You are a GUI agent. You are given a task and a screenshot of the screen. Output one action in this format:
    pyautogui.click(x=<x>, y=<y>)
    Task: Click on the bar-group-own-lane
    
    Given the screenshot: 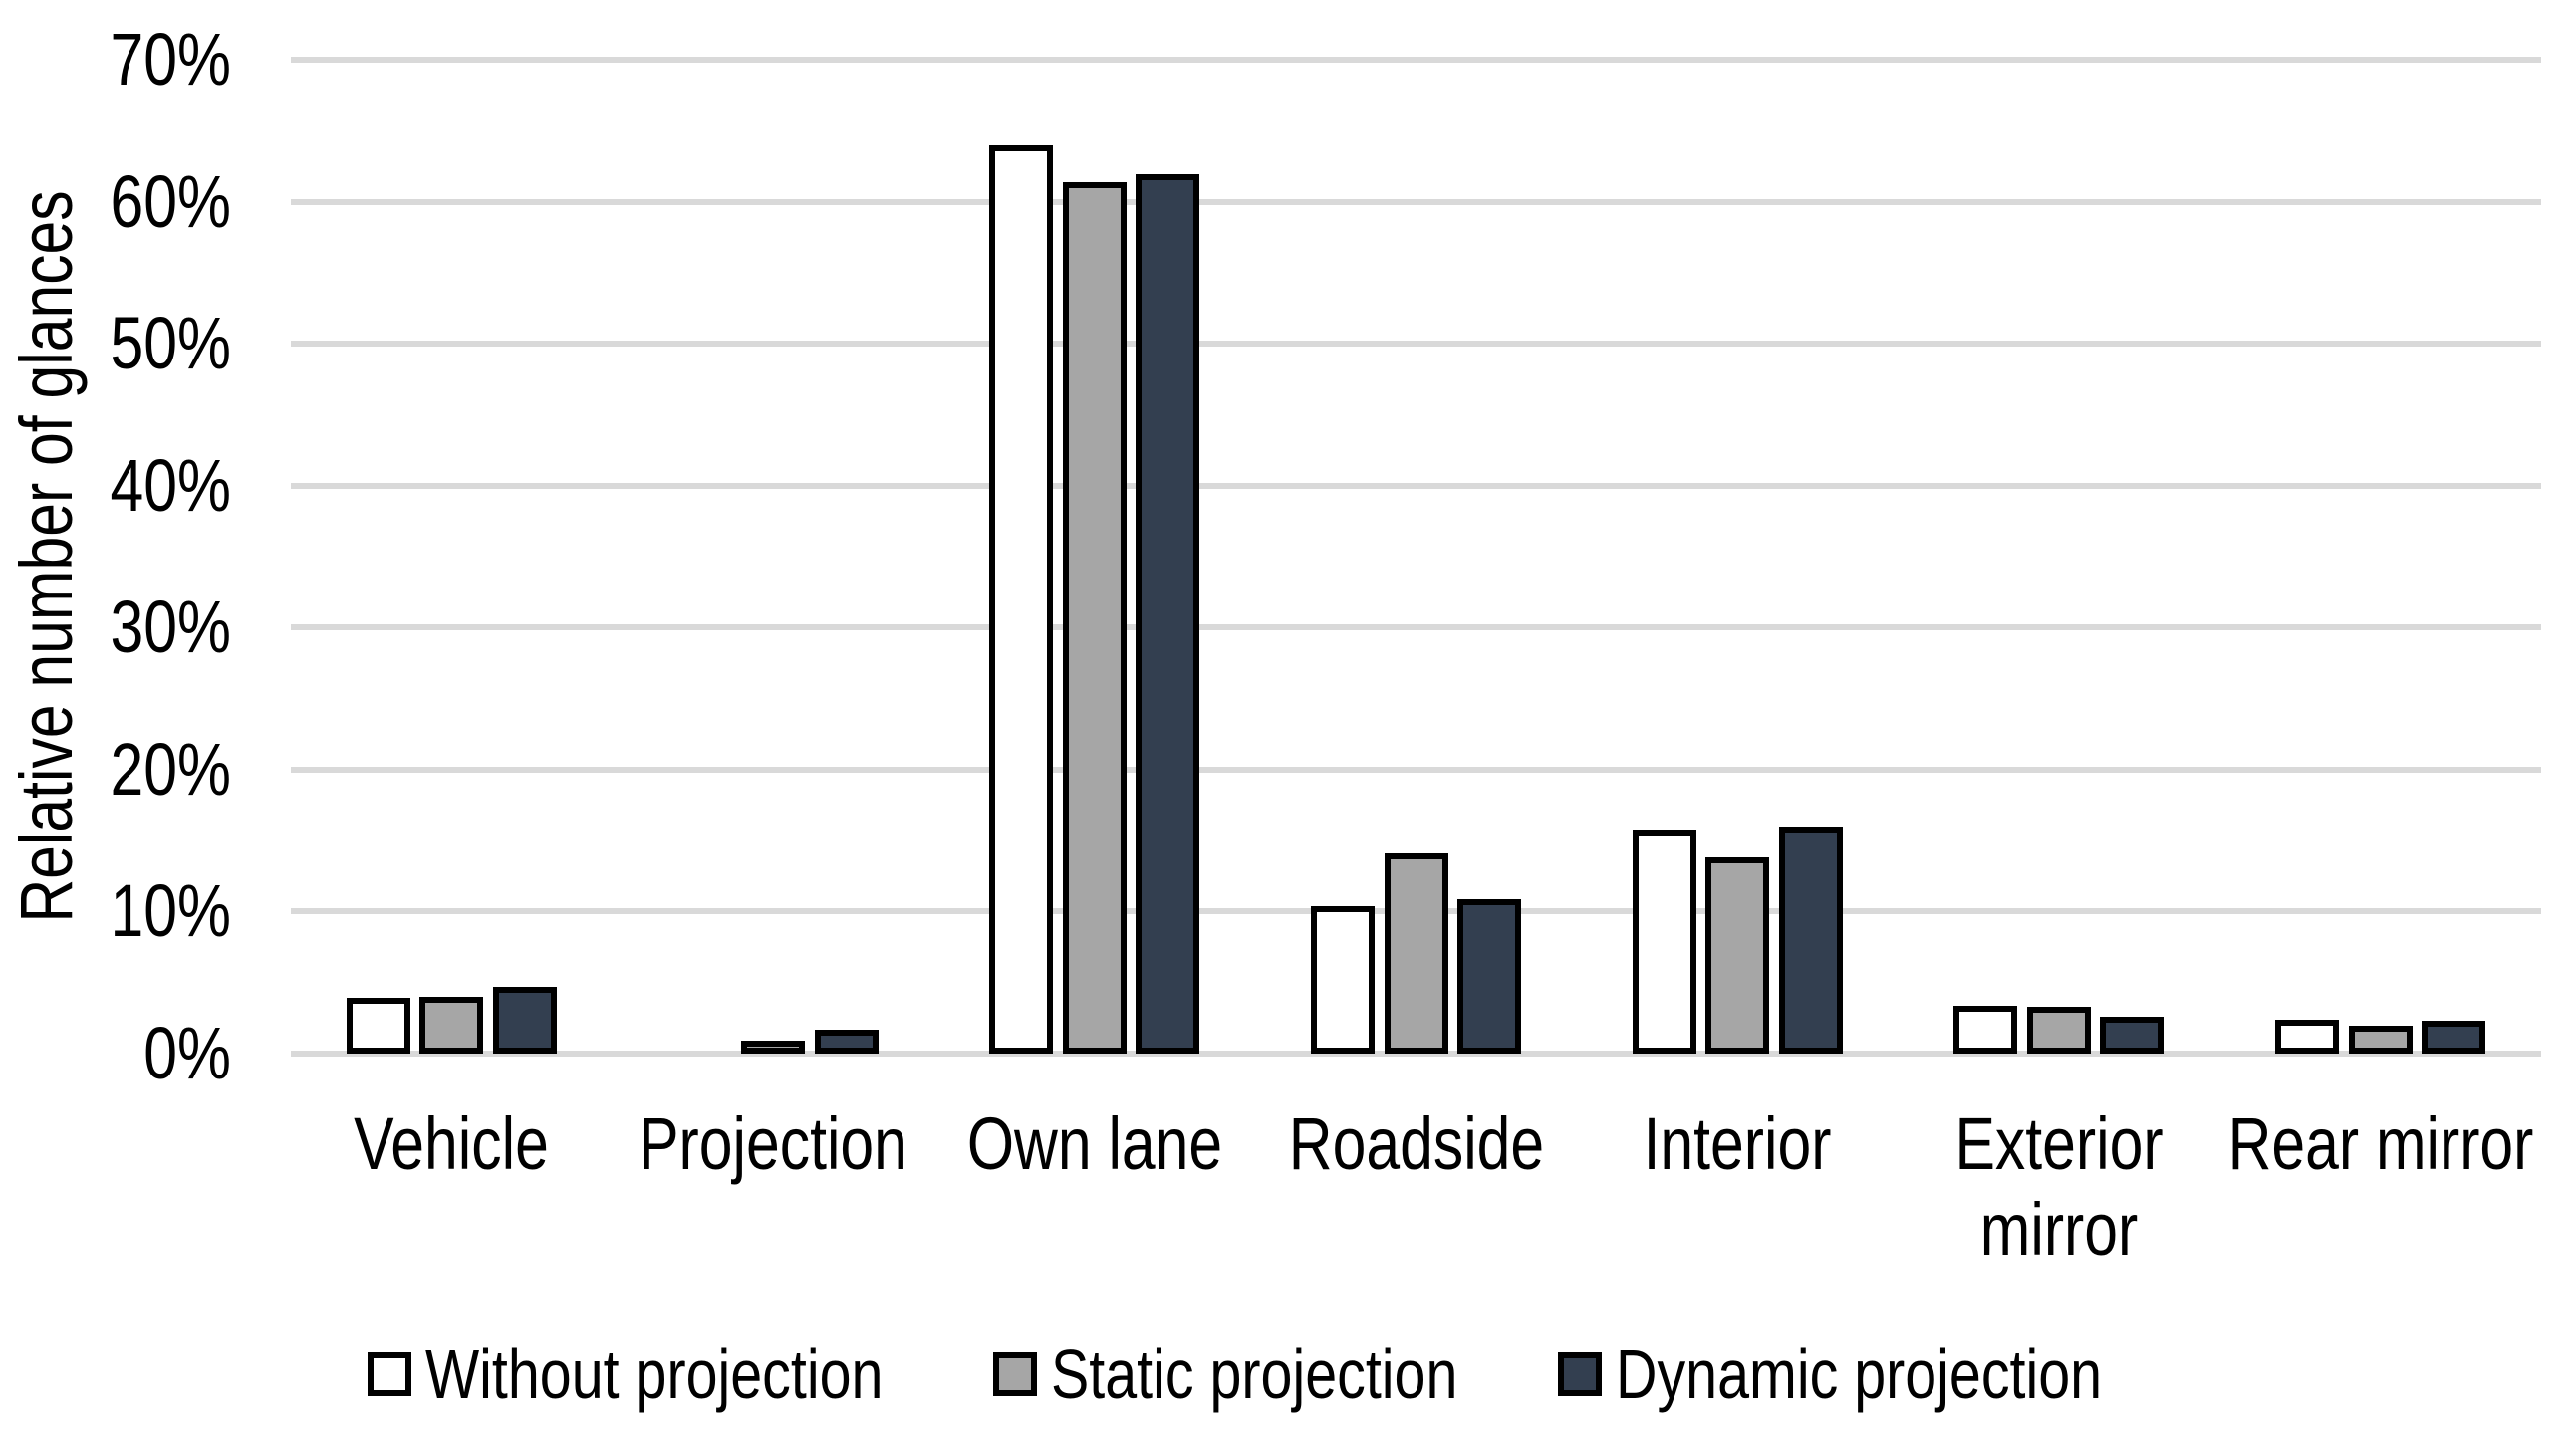 What is the action you would take?
    pyautogui.click(x=1094, y=557)
    